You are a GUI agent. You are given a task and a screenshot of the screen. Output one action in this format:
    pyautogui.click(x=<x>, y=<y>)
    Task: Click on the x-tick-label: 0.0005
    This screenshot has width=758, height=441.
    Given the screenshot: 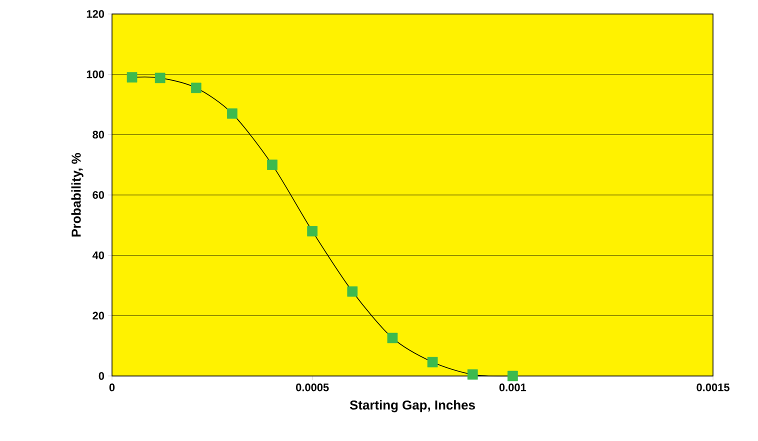 What is the action you would take?
    pyautogui.click(x=312, y=388)
    